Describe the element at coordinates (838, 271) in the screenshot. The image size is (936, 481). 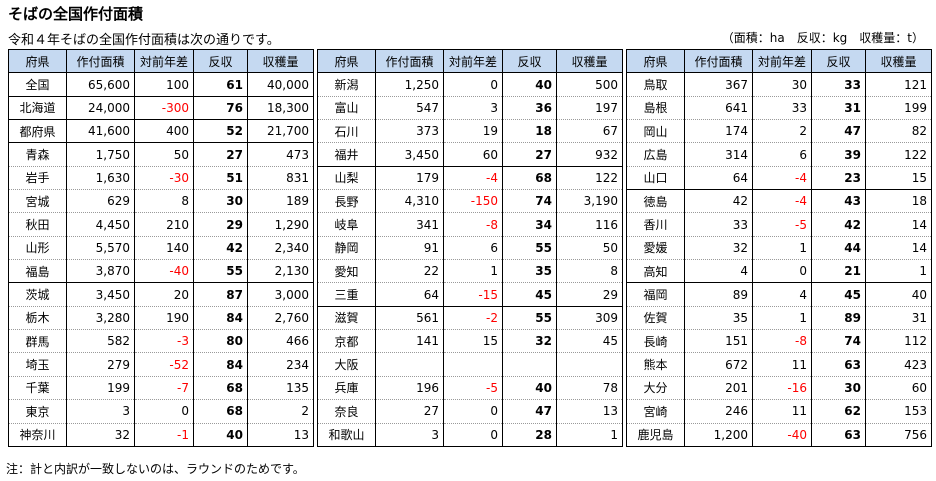
I see `yield-cell: 21` at that location.